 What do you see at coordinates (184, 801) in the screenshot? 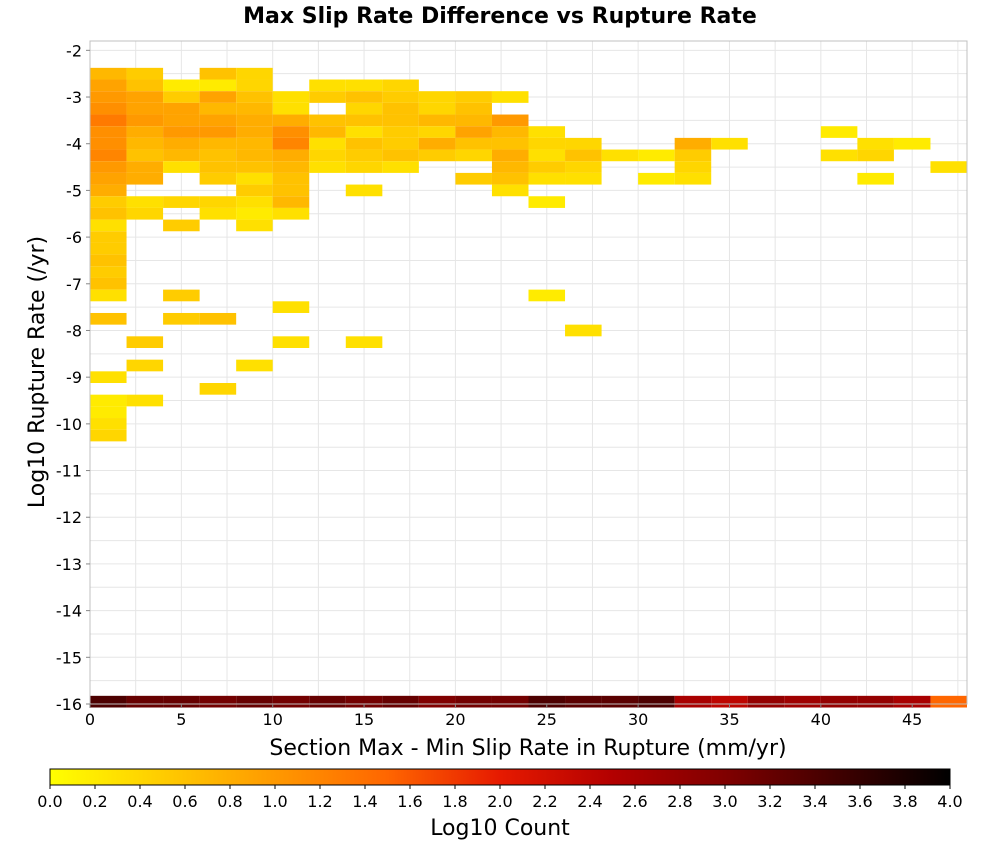
I see `colorbar-tick-label: 0.6` at bounding box center [184, 801].